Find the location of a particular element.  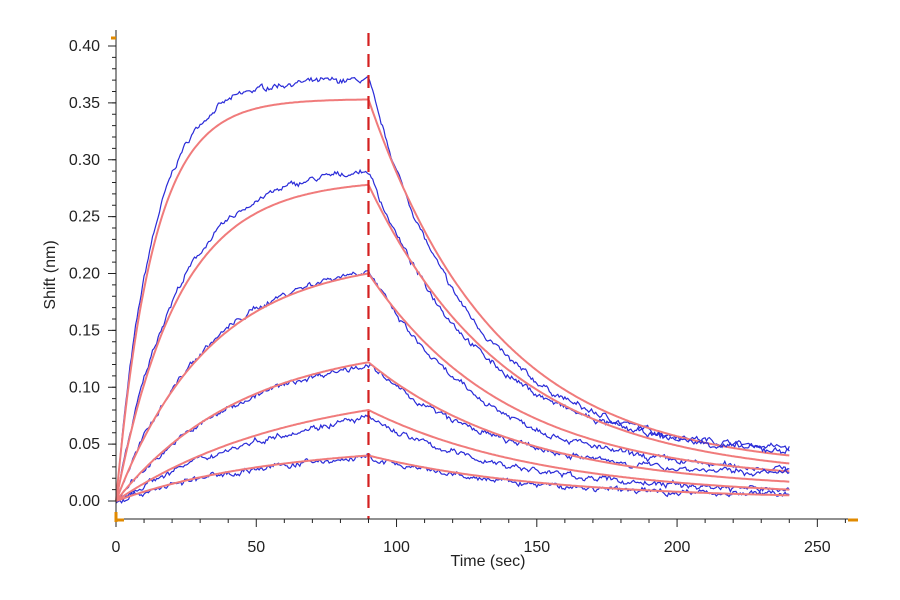

x-axis-label: Time (sec) is located at coordinates (488, 561).